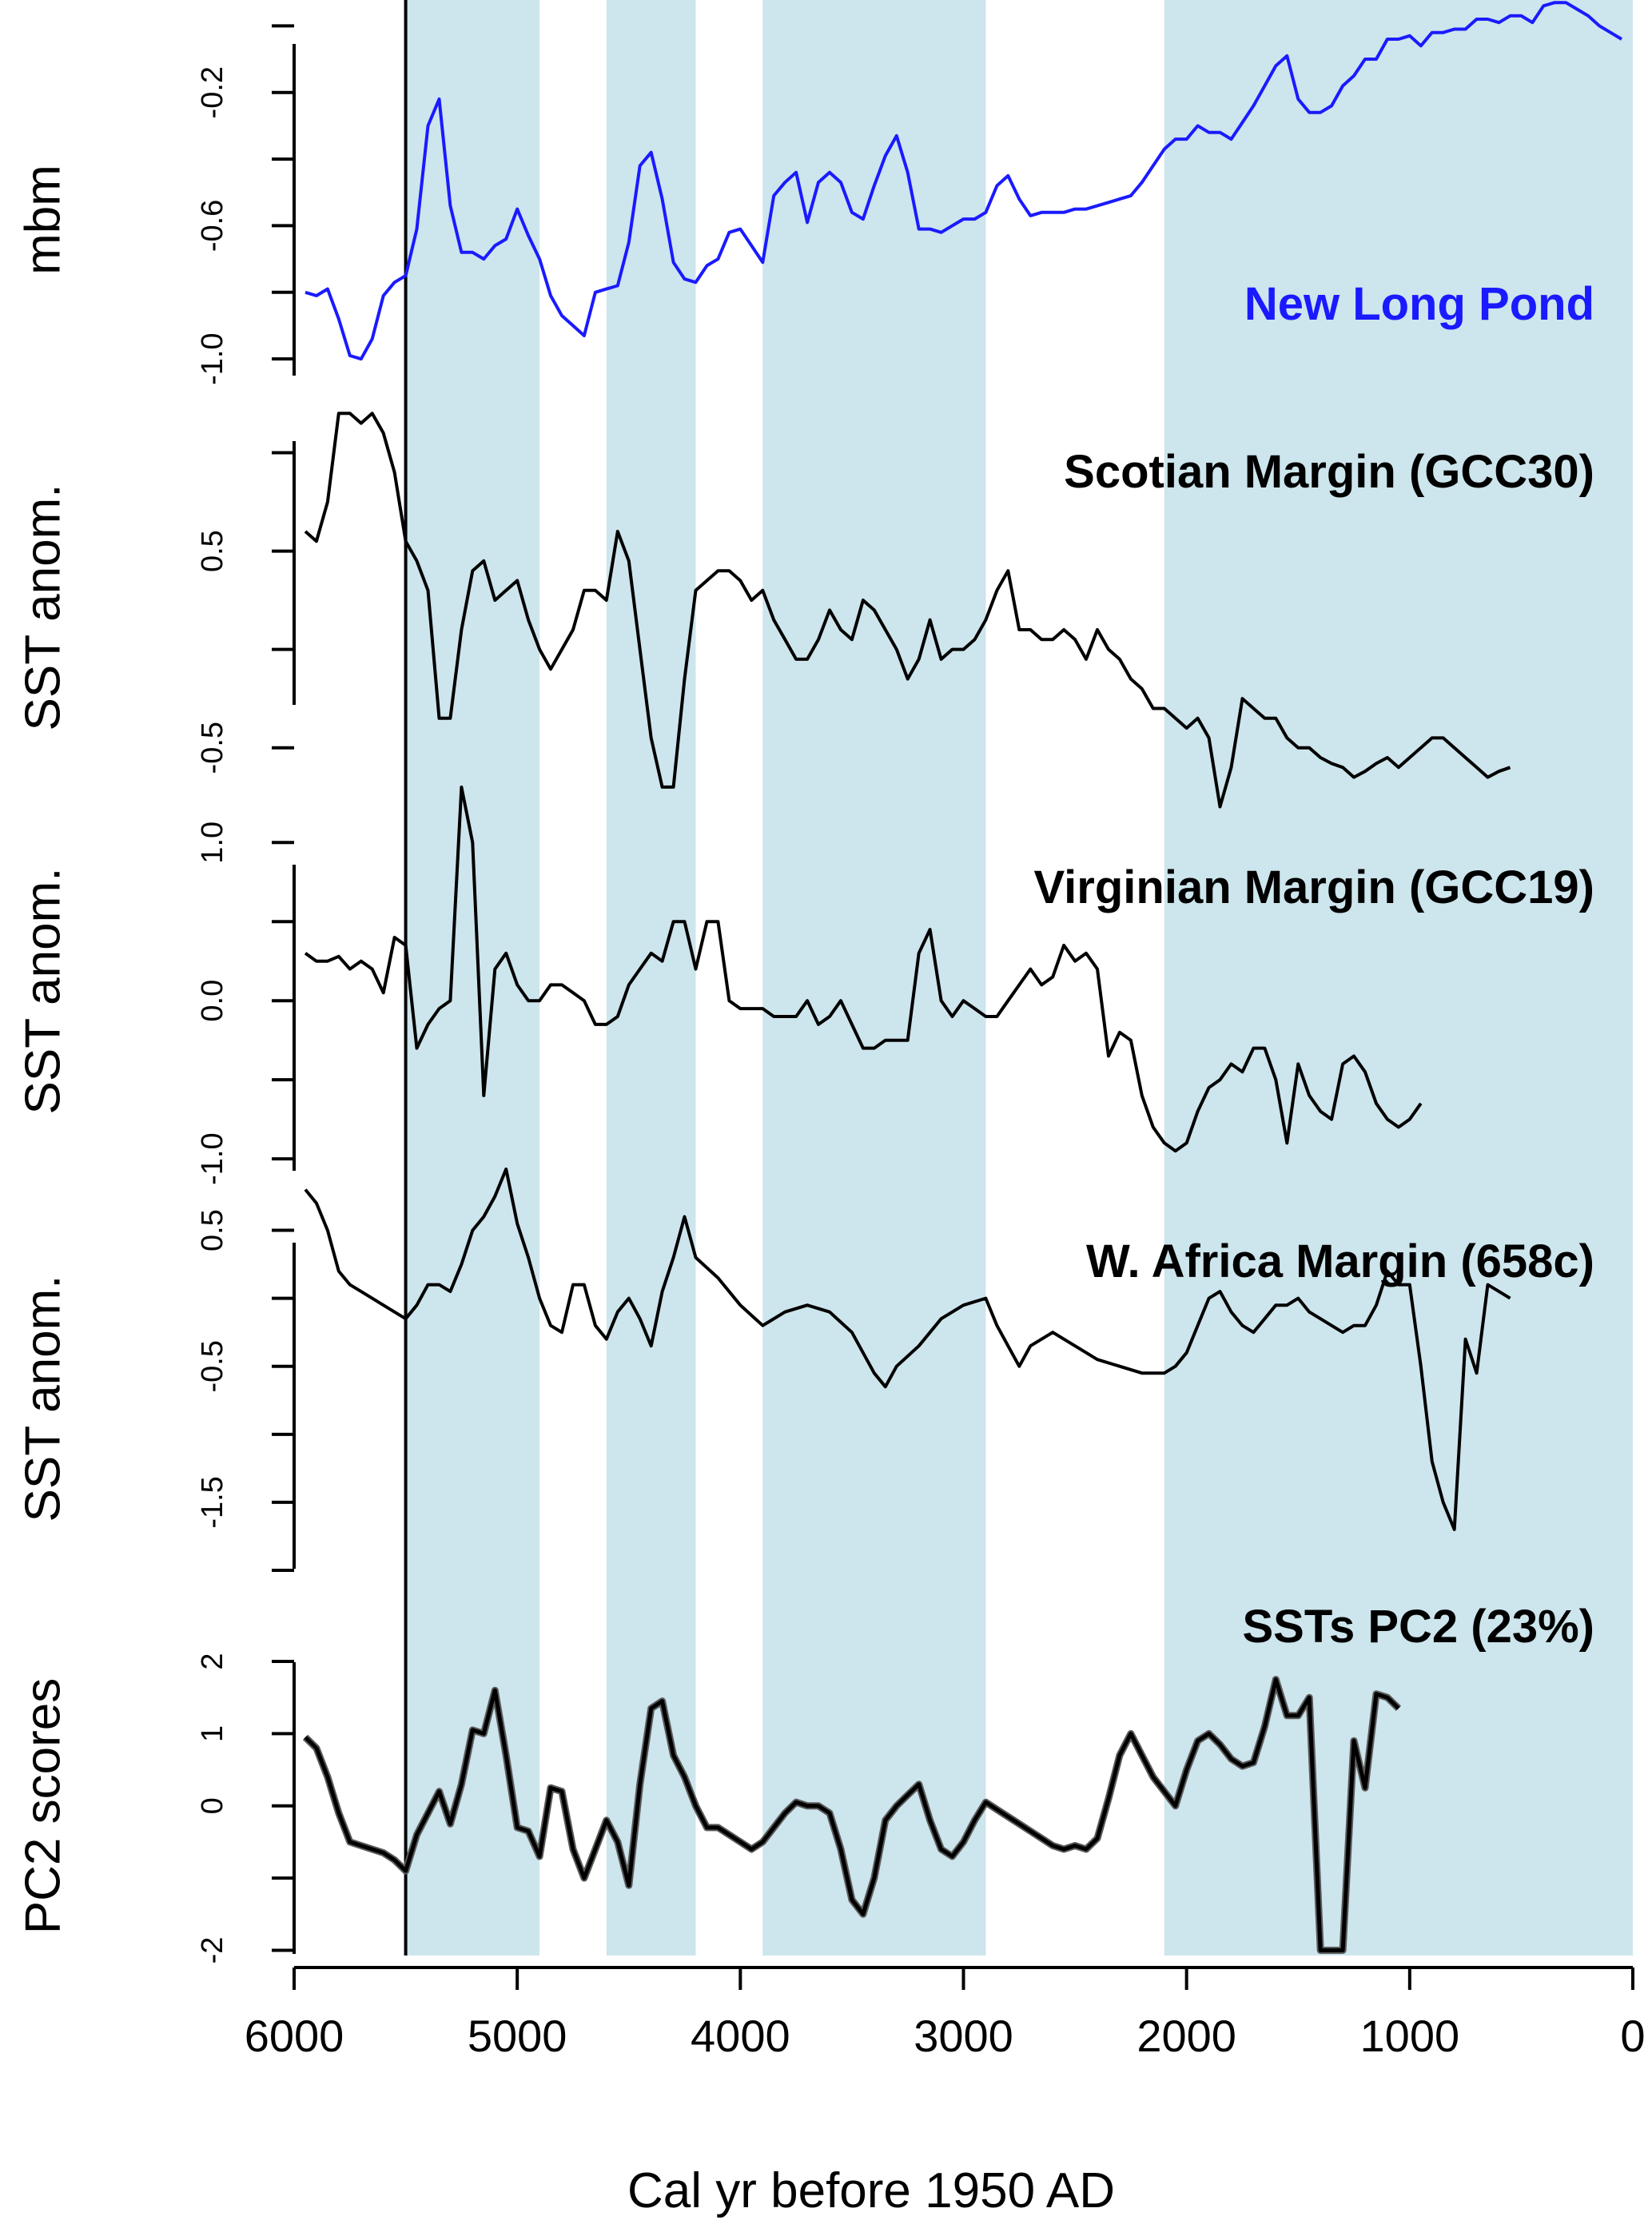 This screenshot has width=1652, height=2240. Describe the element at coordinates (907, 1349) in the screenshot. I see `658c-series-line` at that location.